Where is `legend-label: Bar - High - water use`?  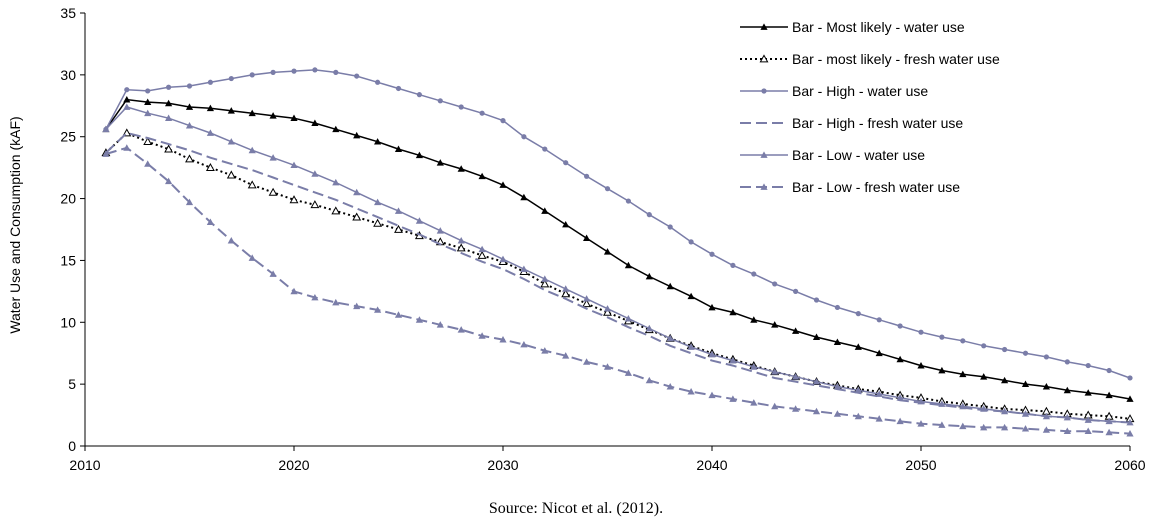 legend-label: Bar - High - water use is located at coordinates (860, 91).